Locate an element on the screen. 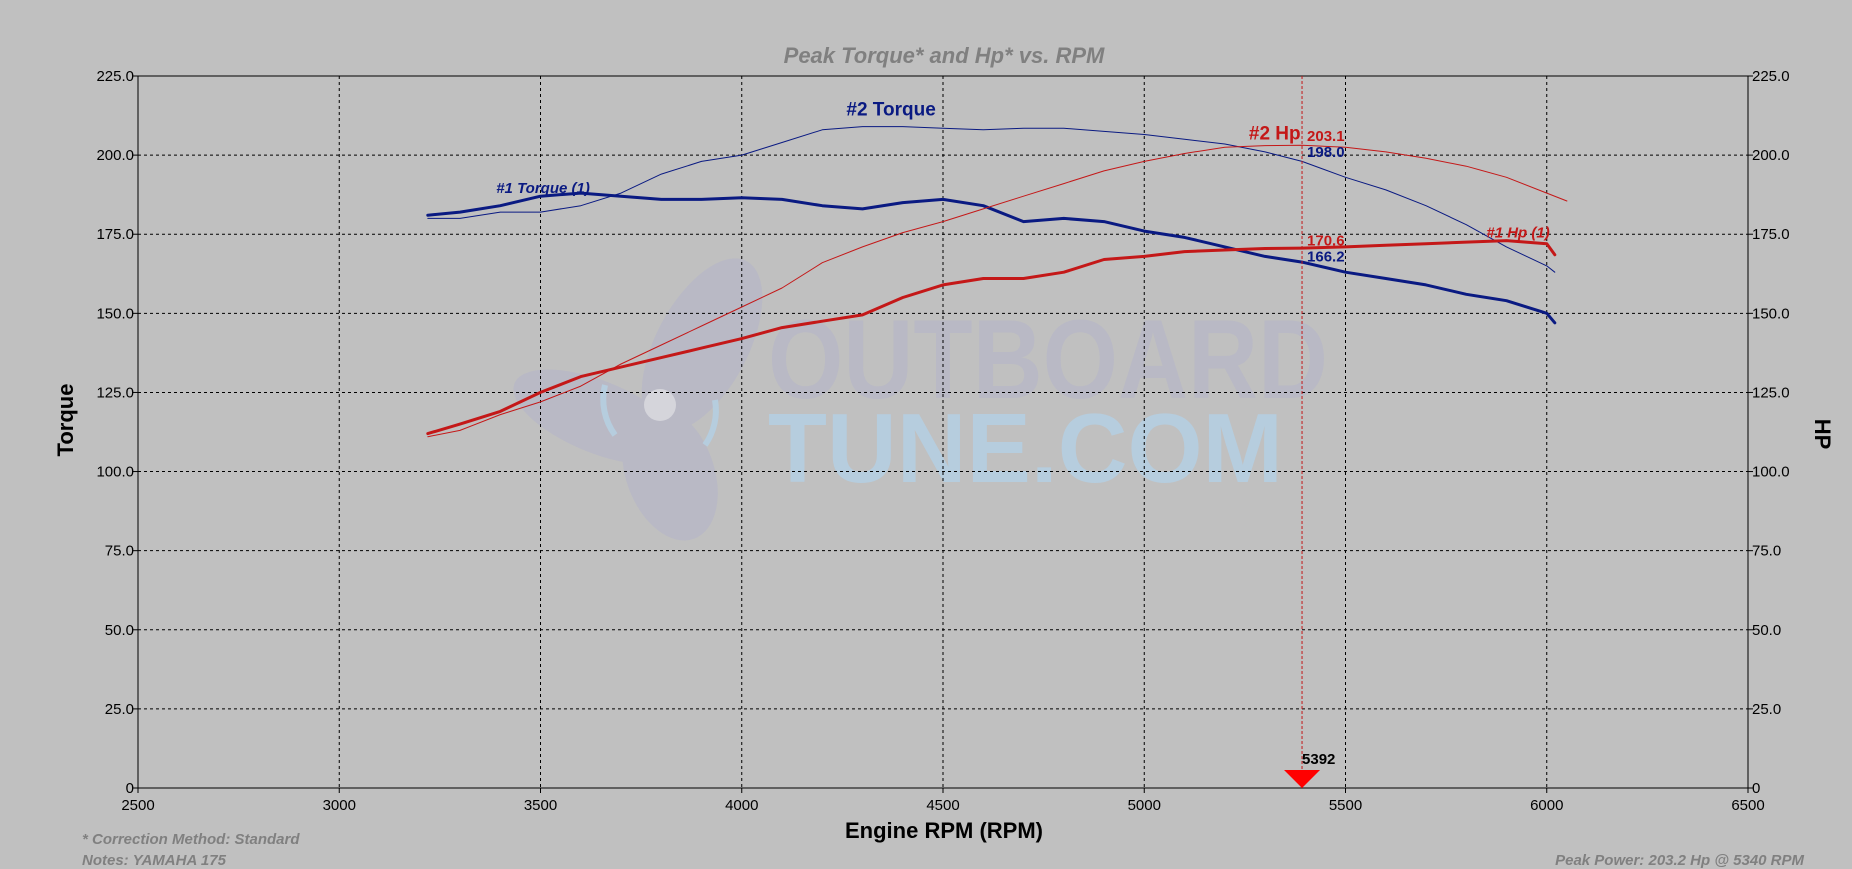 The width and height of the screenshot is (1852, 869). series-label: #1 Torque (1) is located at coordinates (543, 188).